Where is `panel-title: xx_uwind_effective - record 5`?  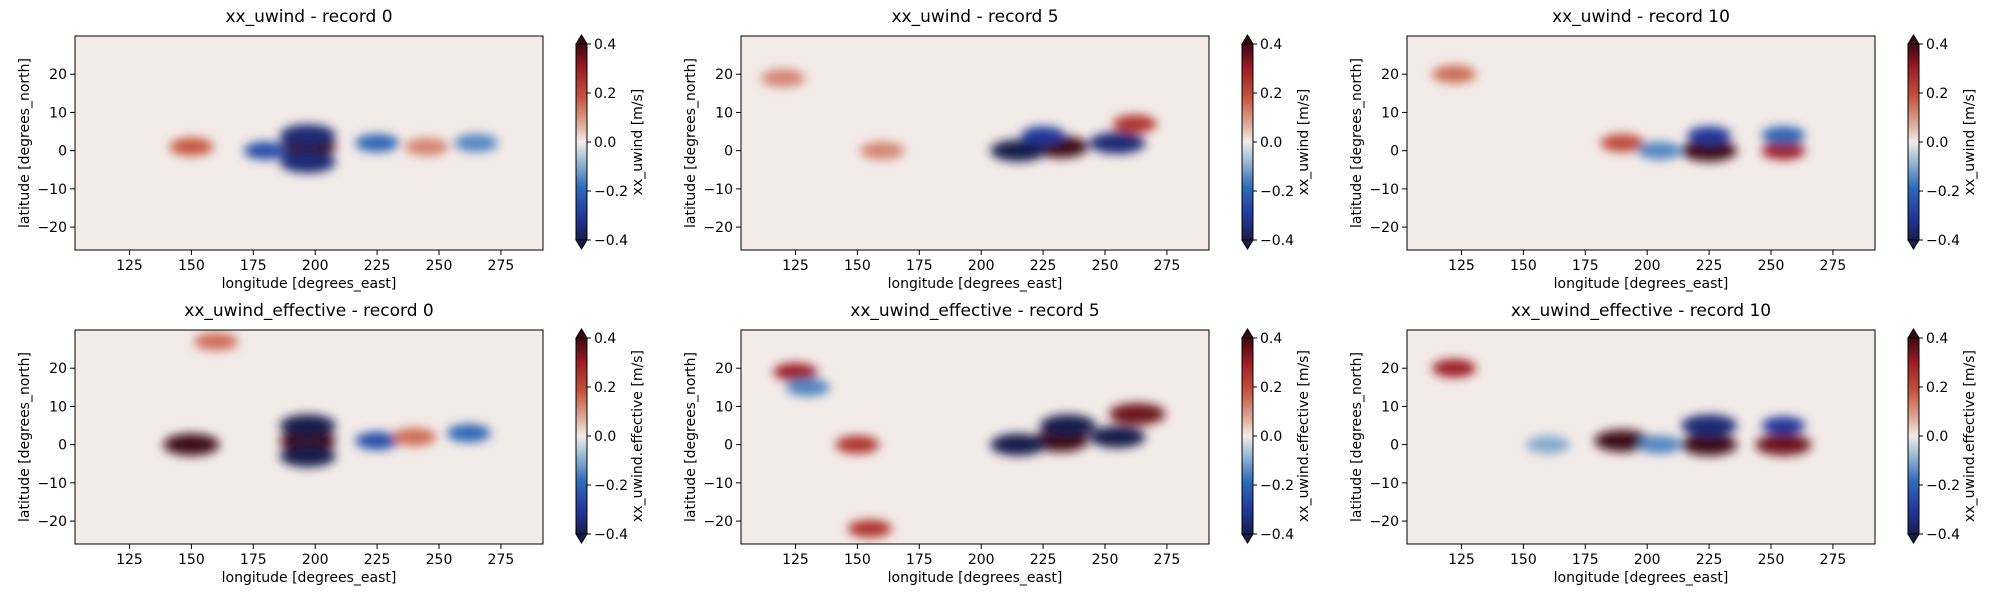 panel-title: xx_uwind_effective - record 5 is located at coordinates (974, 311).